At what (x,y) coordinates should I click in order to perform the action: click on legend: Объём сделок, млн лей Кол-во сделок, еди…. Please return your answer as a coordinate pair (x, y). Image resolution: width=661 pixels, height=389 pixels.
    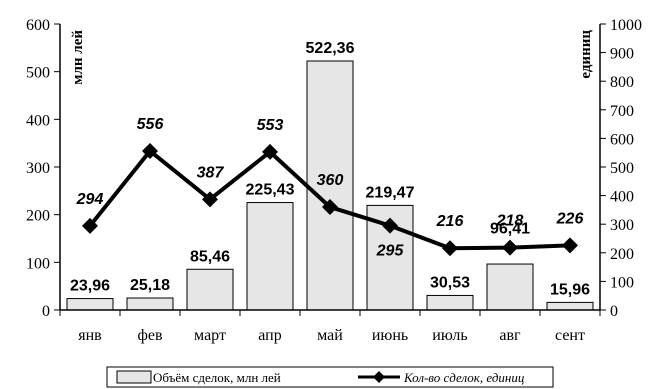
    Looking at the image, I should click on (330, 377).